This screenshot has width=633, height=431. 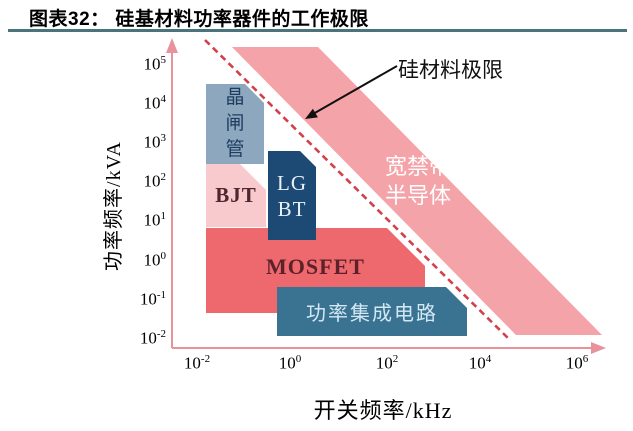 What do you see at coordinates (311, 113) in the screenshot?
I see `silicon-limit-arrowhead-icon` at bounding box center [311, 113].